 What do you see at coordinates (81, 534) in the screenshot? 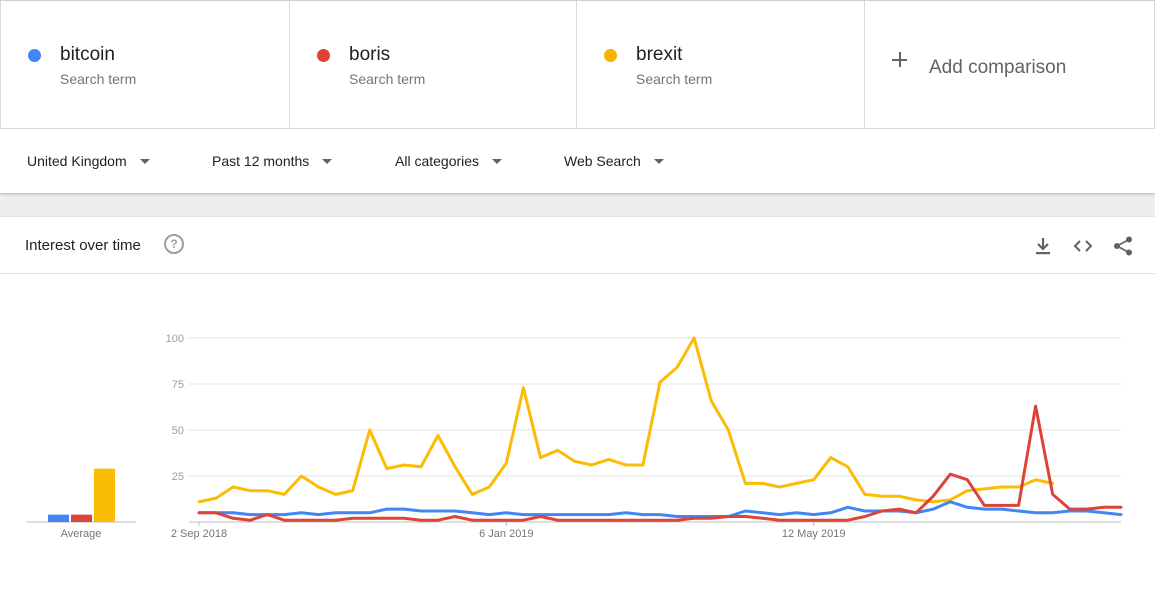
I see `average-label: Average` at bounding box center [81, 534].